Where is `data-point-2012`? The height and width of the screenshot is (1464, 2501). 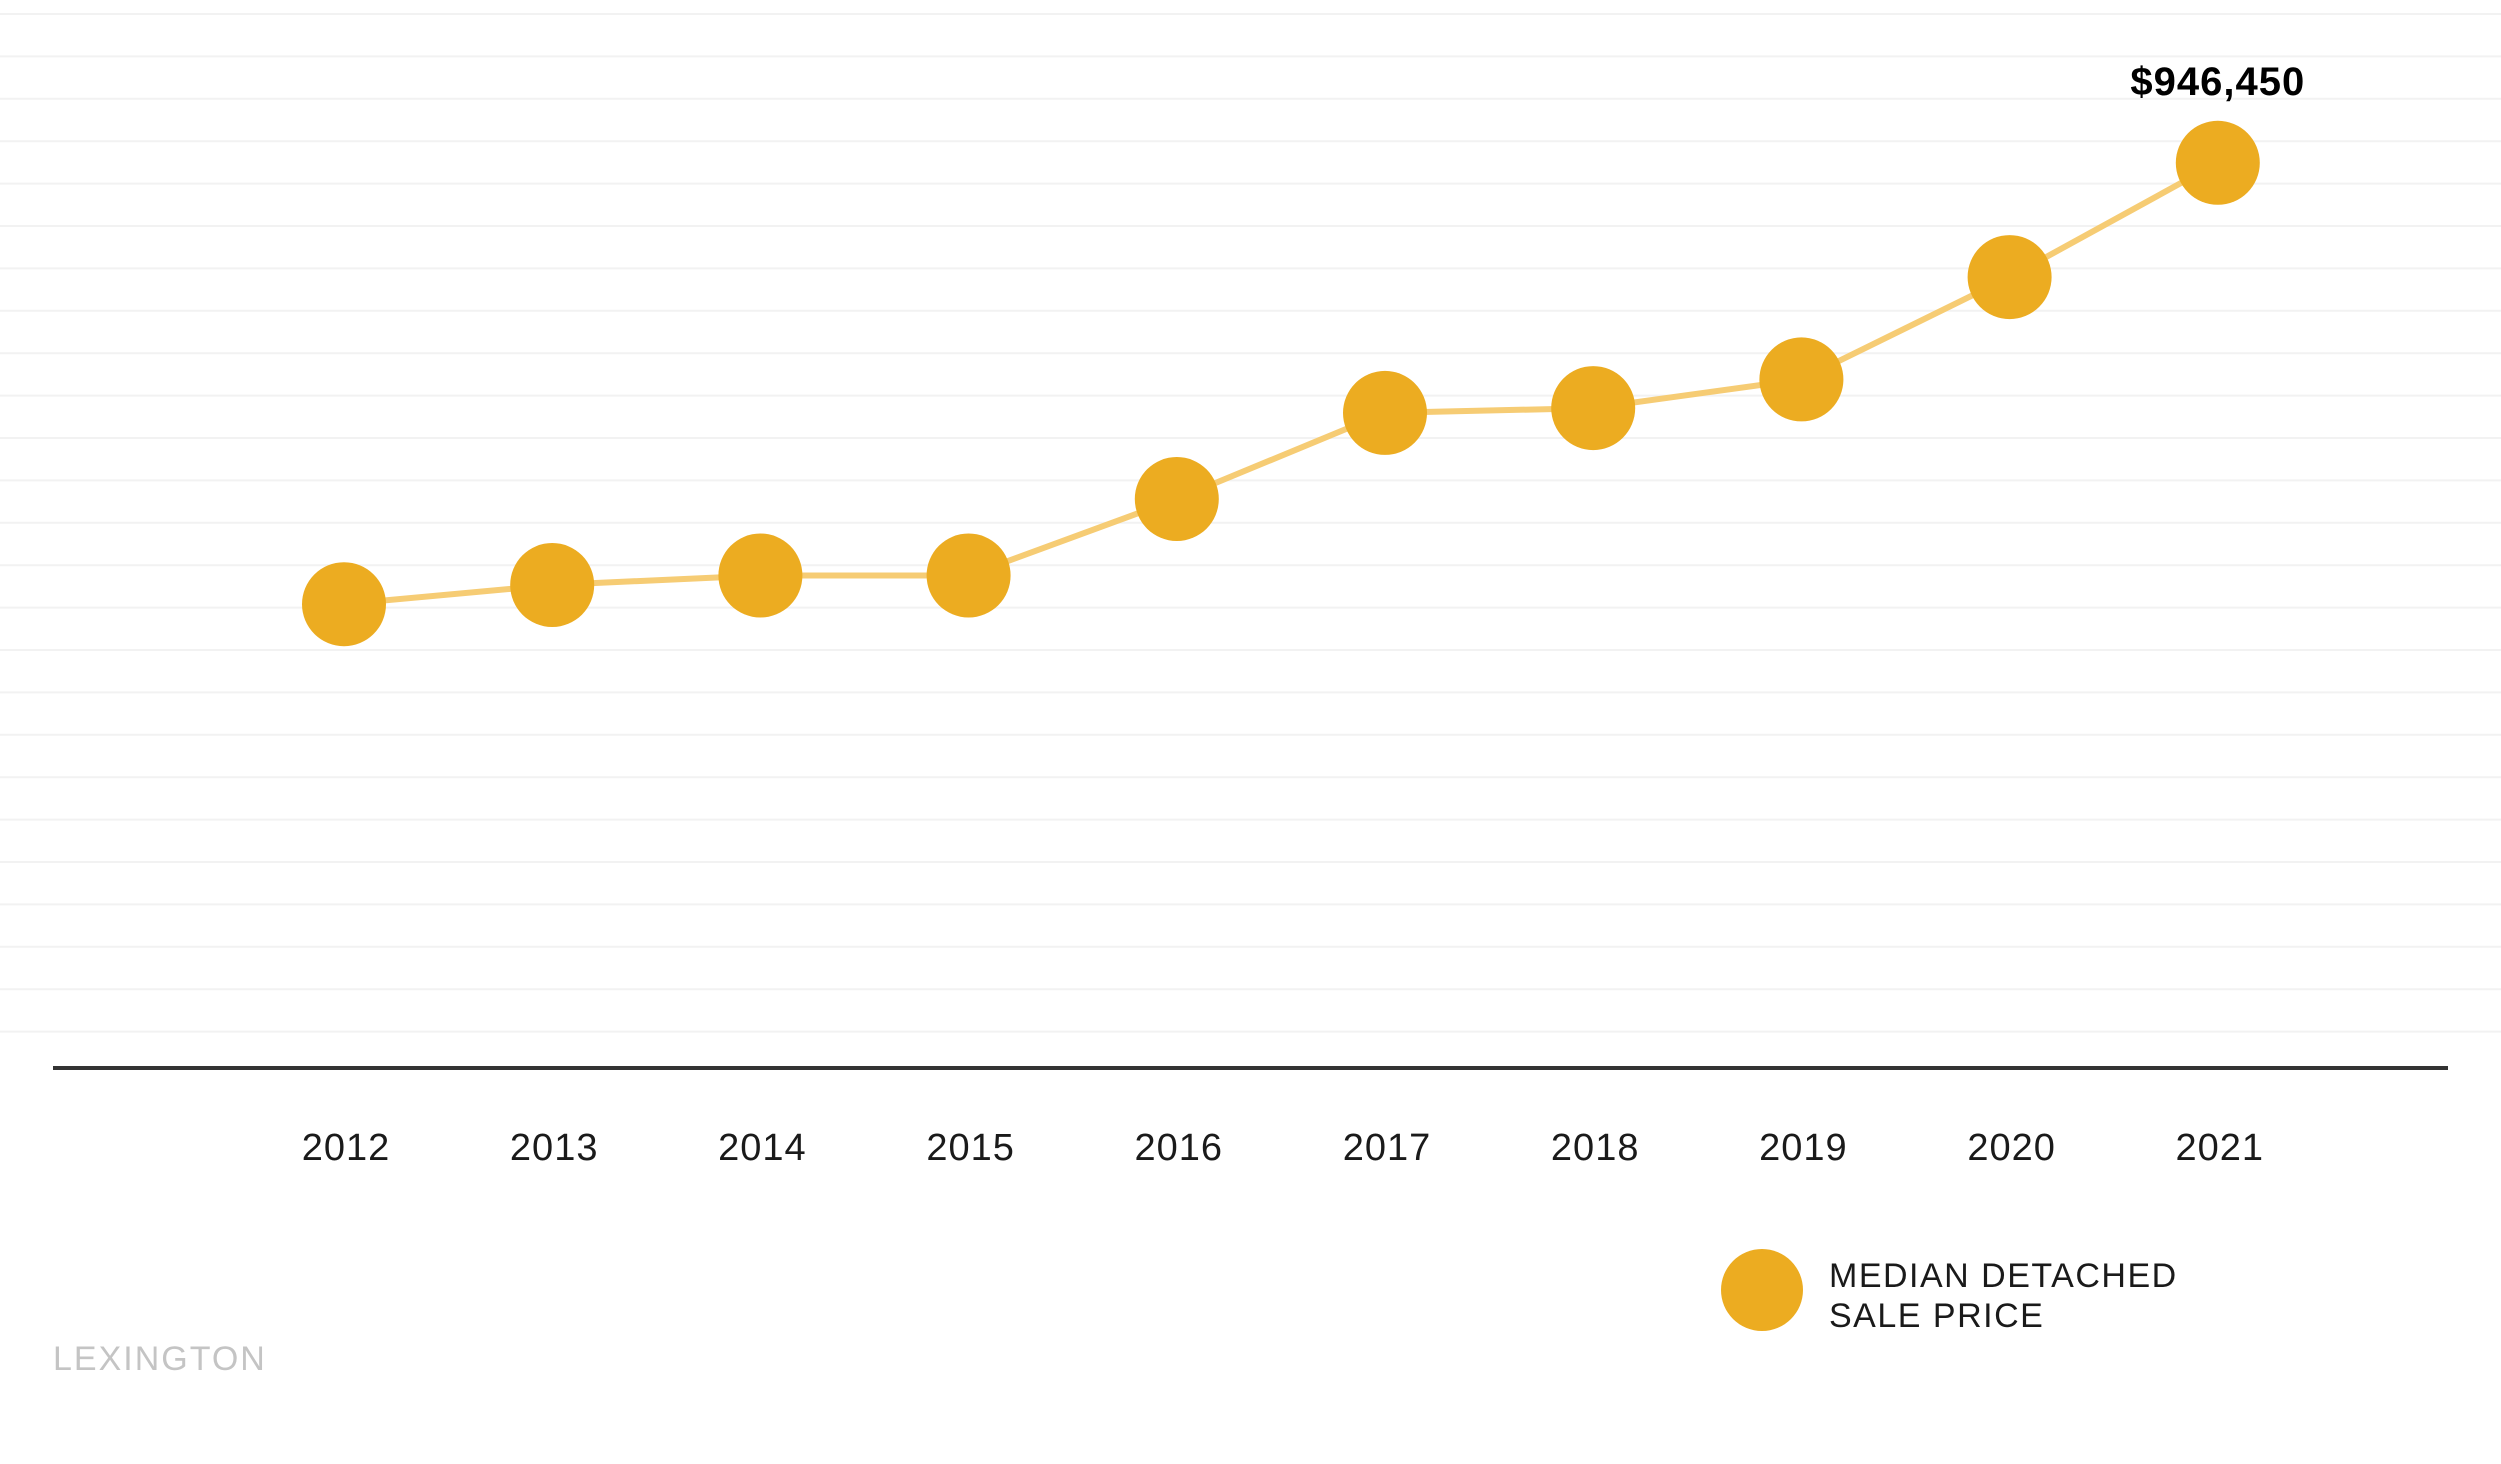 data-point-2012 is located at coordinates (344, 604).